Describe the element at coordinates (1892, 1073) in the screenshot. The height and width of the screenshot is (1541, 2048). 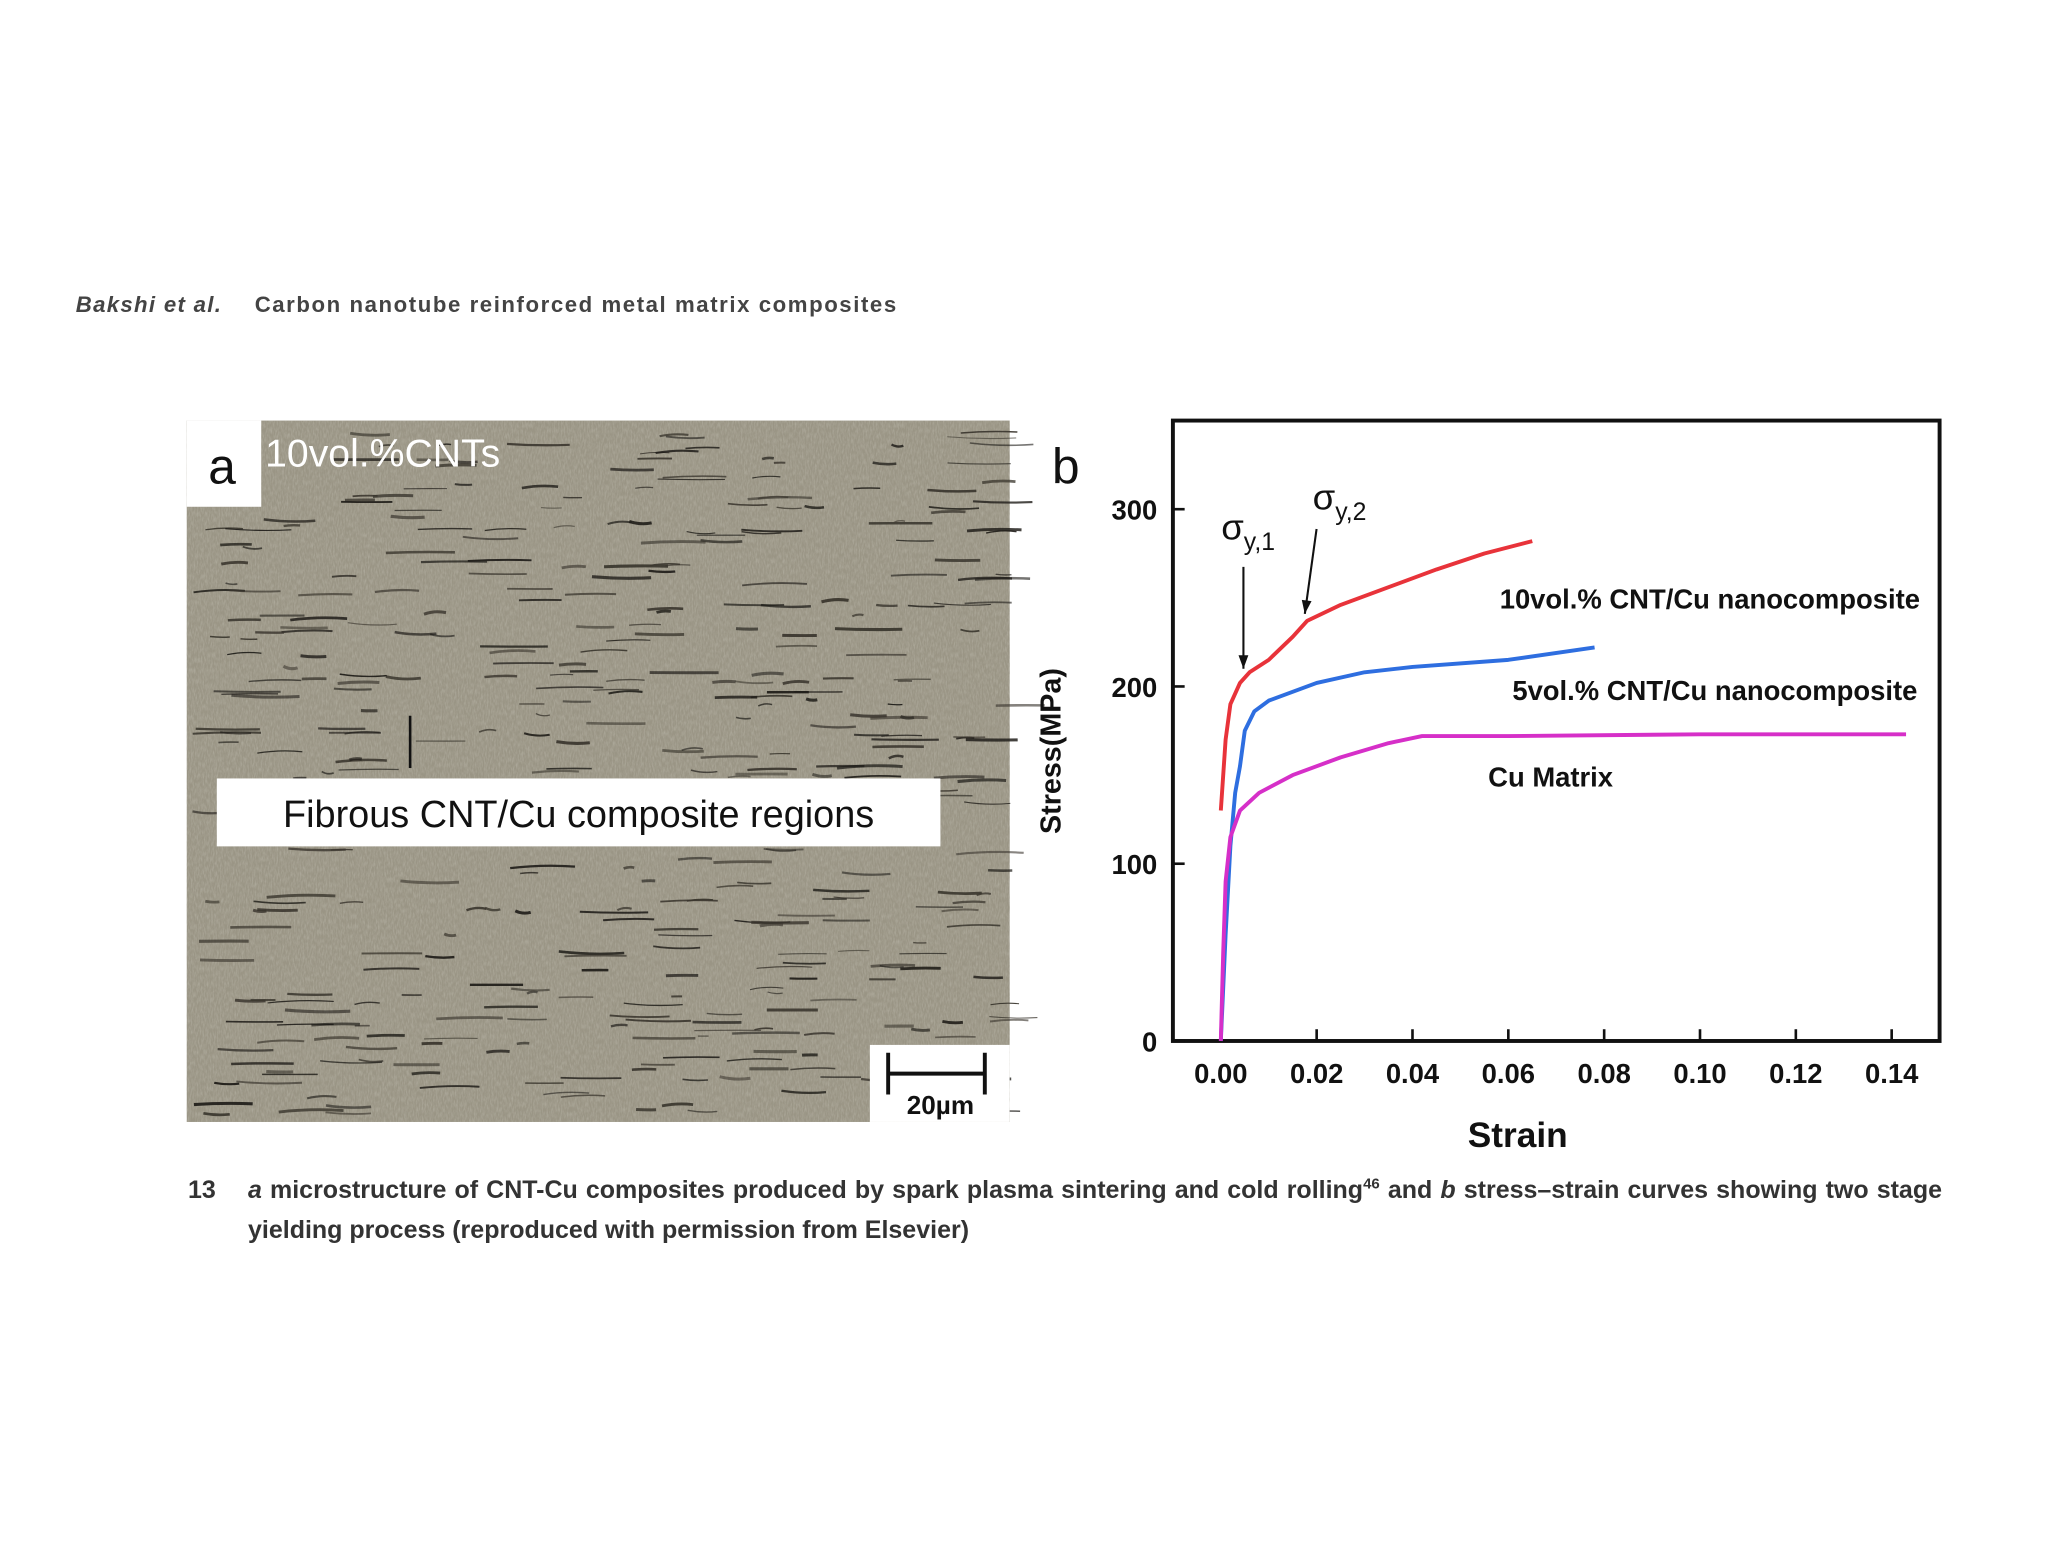
I see `x-tick-label: 0.14` at that location.